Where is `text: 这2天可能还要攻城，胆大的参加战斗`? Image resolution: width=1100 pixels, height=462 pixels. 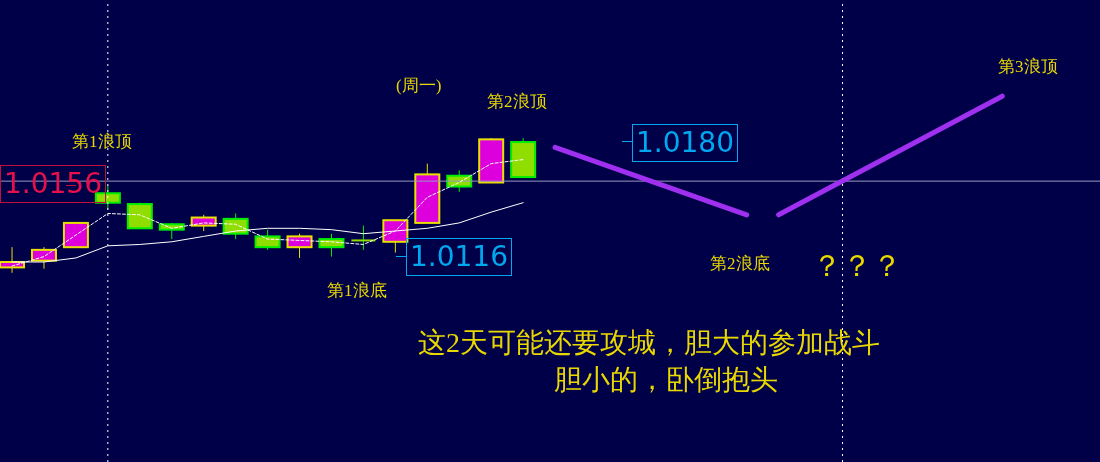 text: 这2天可能还要攻城，胆大的参加战斗 is located at coordinates (649, 343).